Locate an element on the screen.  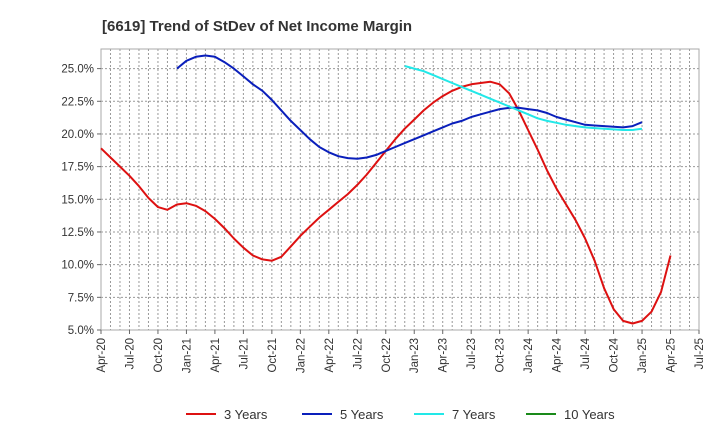
x-tick-label: Apr-22 is located at coordinates (330, 355).